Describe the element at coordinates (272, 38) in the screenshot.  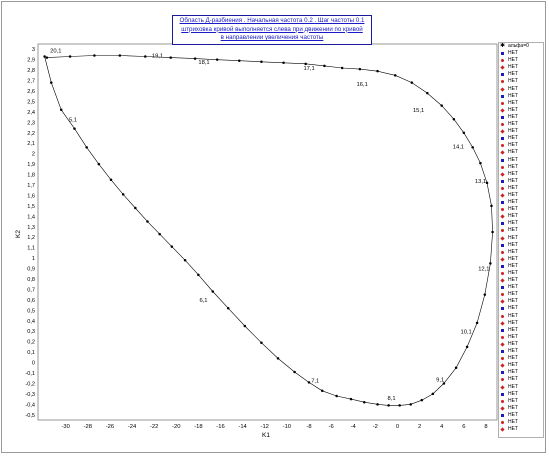
I see `title-line-3: в направлении увеличения частоты` at that location.